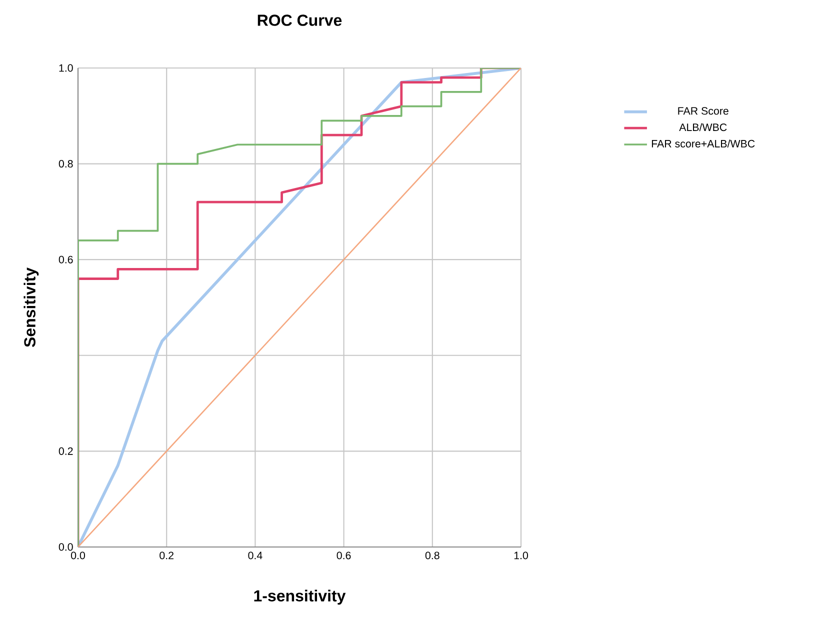  What do you see at coordinates (65, 260) in the screenshot?
I see `y-tick-label: 0.6` at bounding box center [65, 260].